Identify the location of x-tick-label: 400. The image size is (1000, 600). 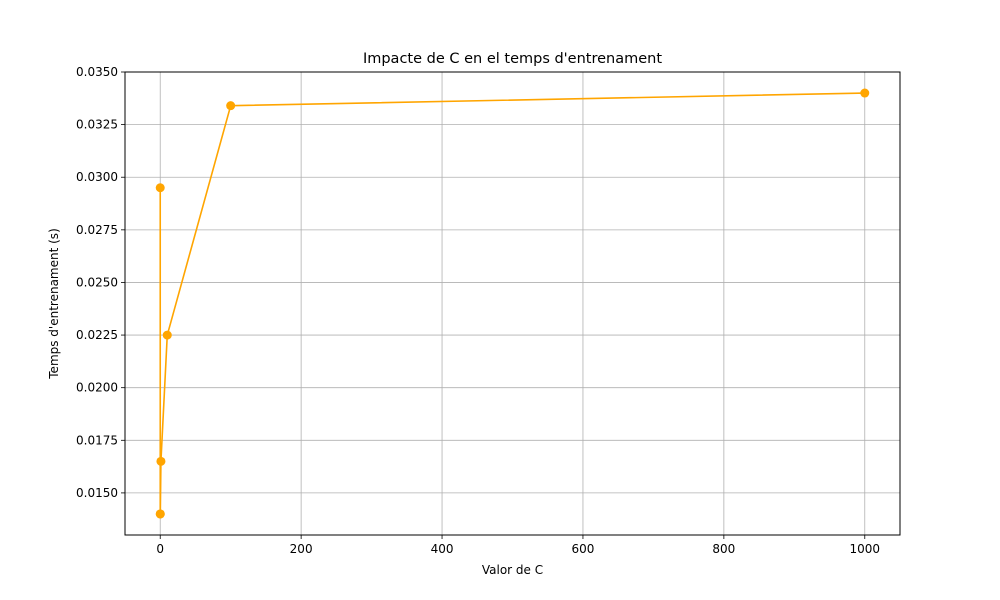
(442, 549).